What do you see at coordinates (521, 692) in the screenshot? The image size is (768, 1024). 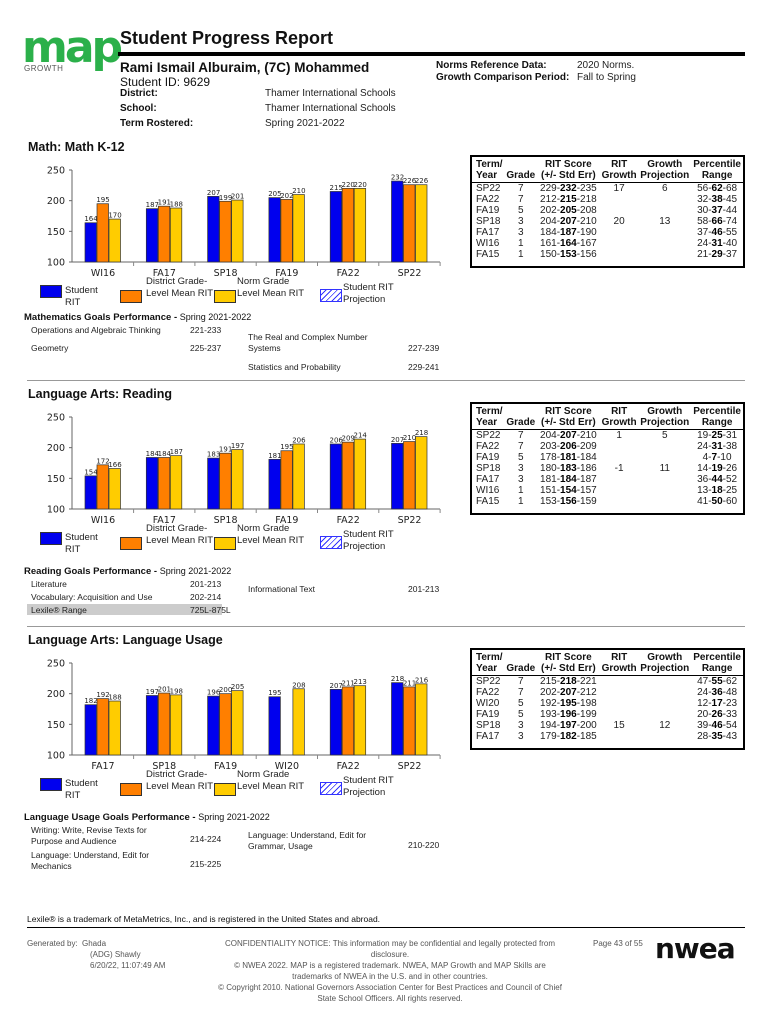 I see `table-cell: 7` at bounding box center [521, 692].